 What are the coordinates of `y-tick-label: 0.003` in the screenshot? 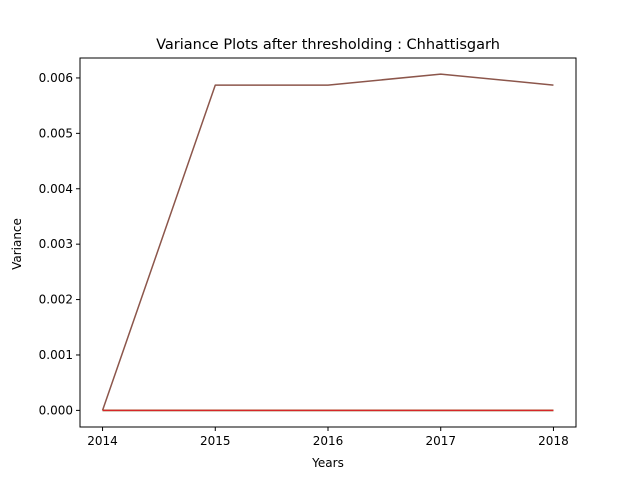 It's located at (56, 244).